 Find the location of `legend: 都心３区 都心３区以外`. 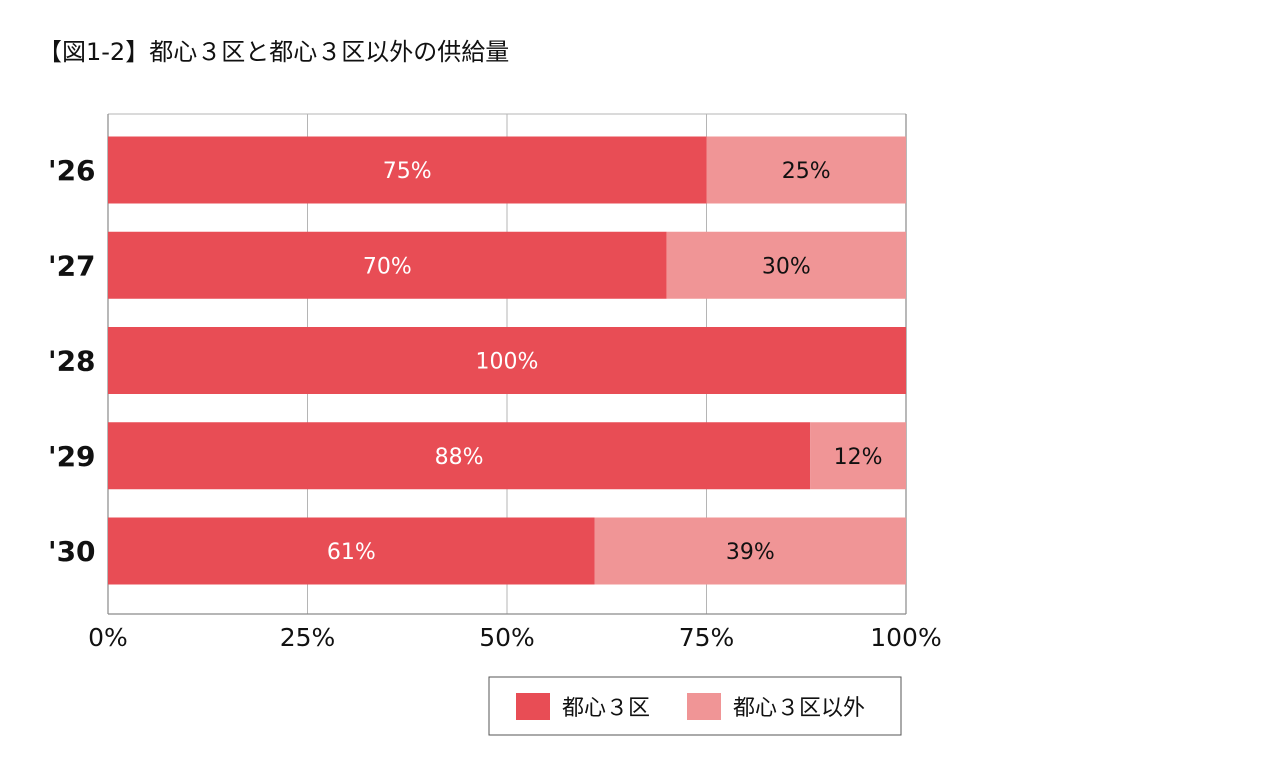

legend: 都心３区 都心３区以外 is located at coordinates (695, 706).